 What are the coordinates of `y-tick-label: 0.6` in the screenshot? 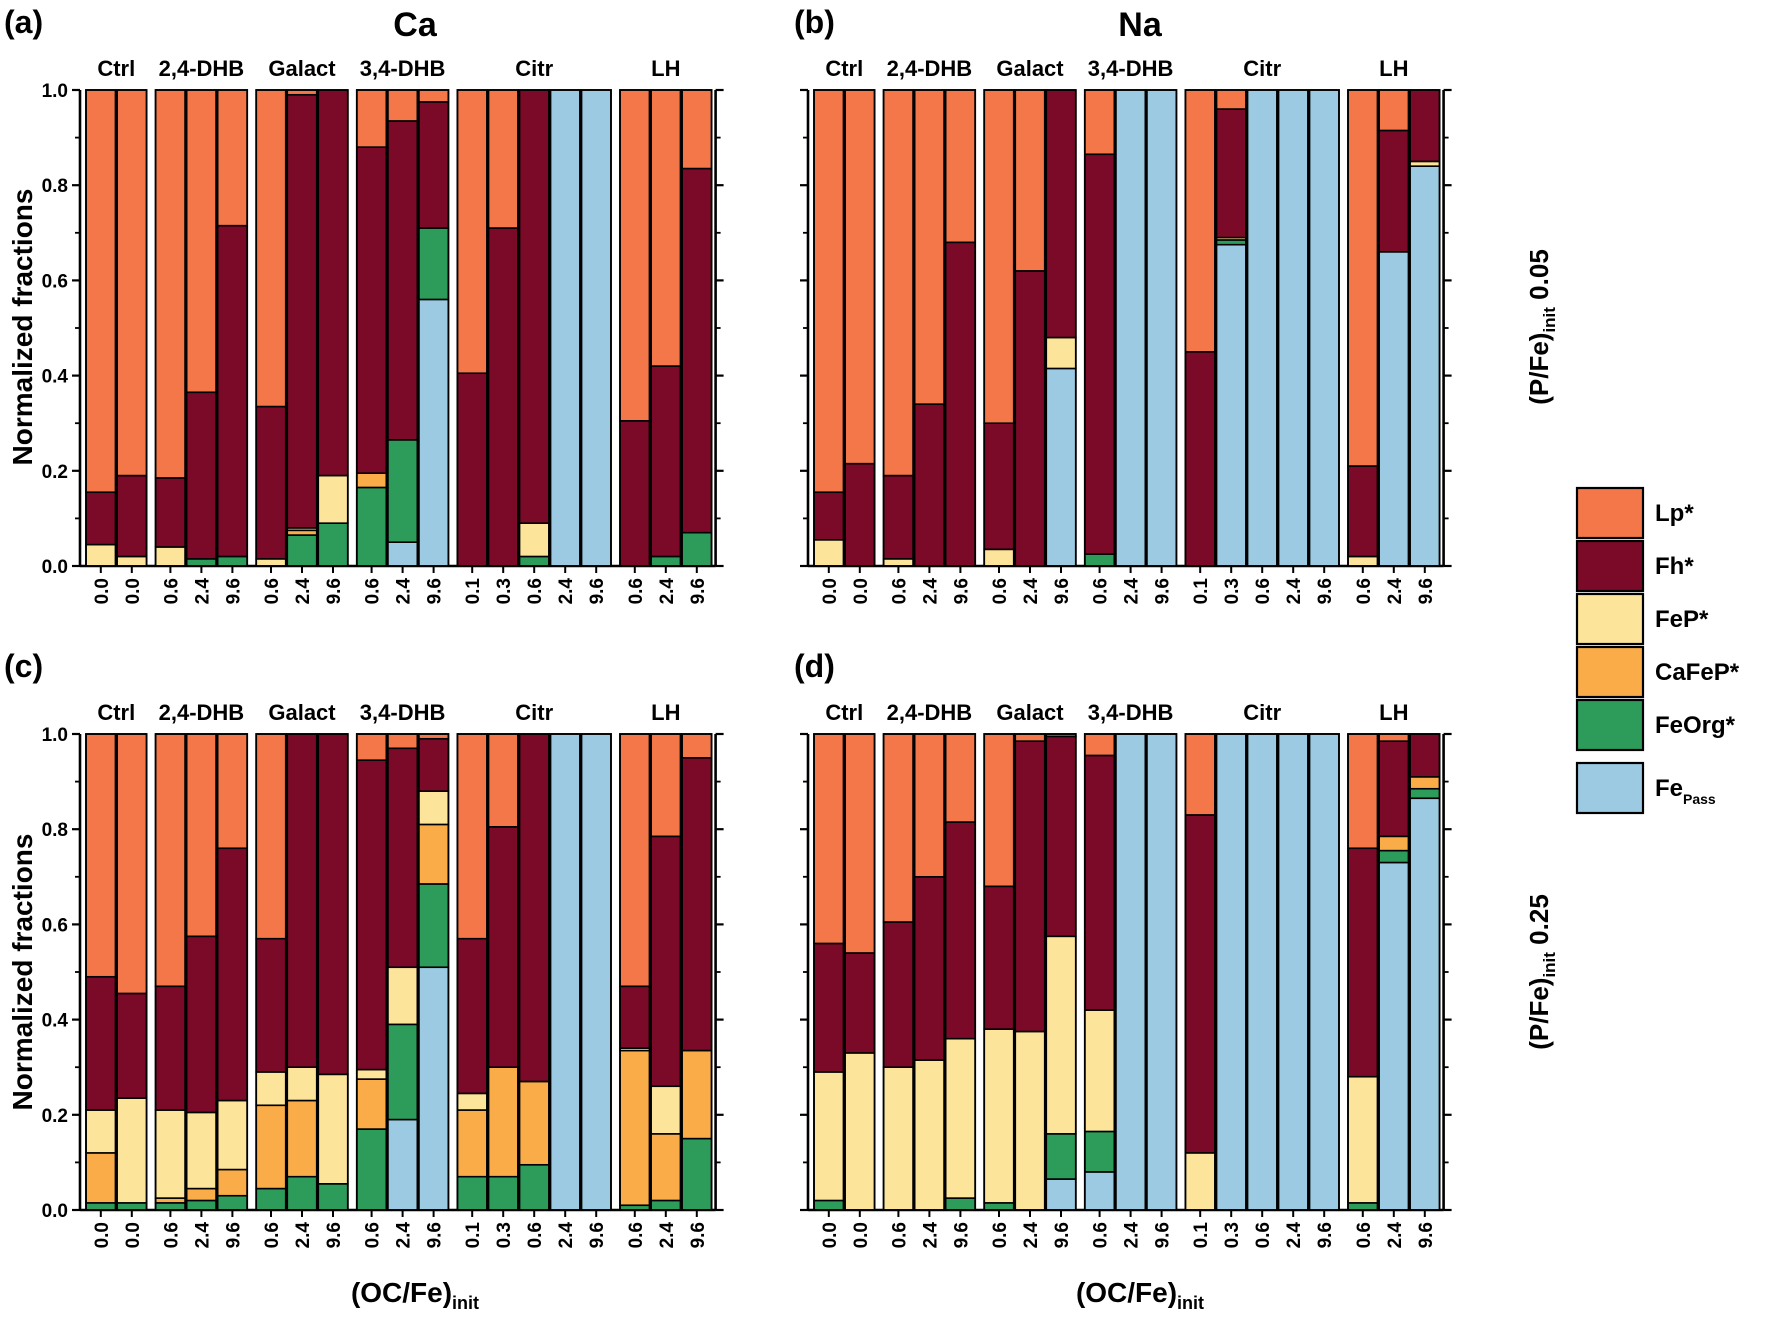 It's located at (55, 281).